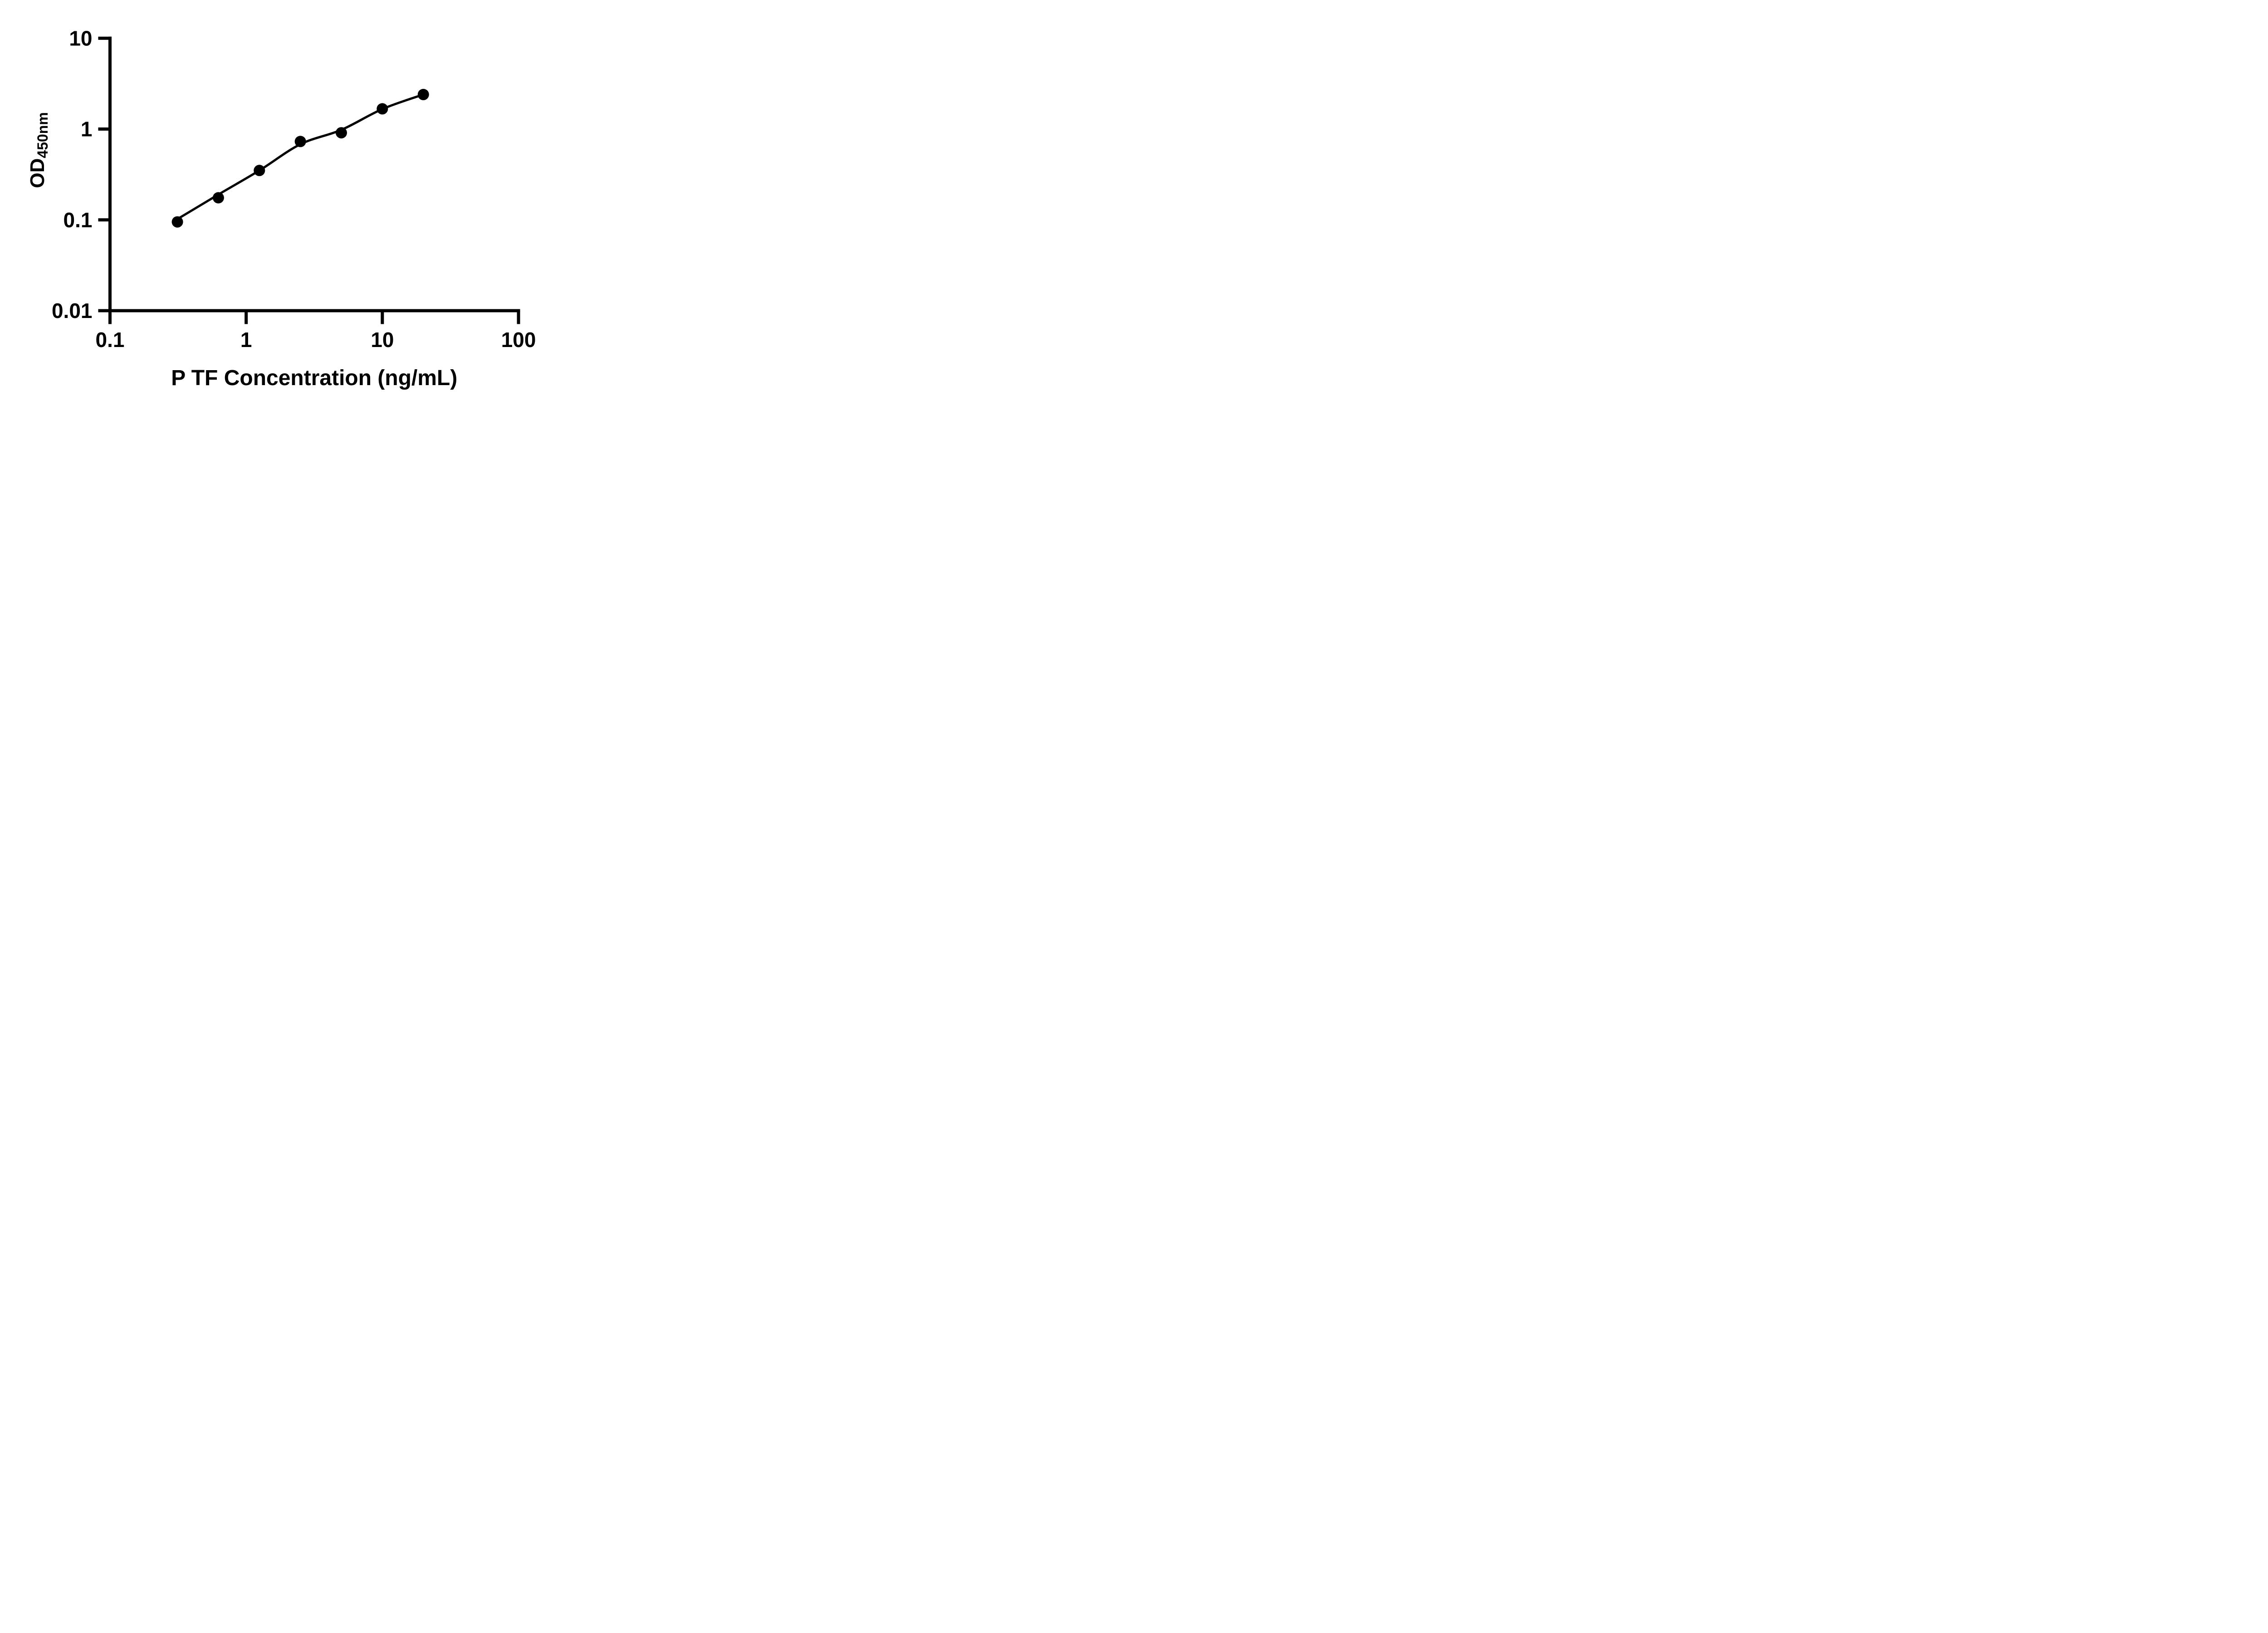 The image size is (2268, 1633). I want to click on y-axis-title: OD450nm, so click(38, 150).